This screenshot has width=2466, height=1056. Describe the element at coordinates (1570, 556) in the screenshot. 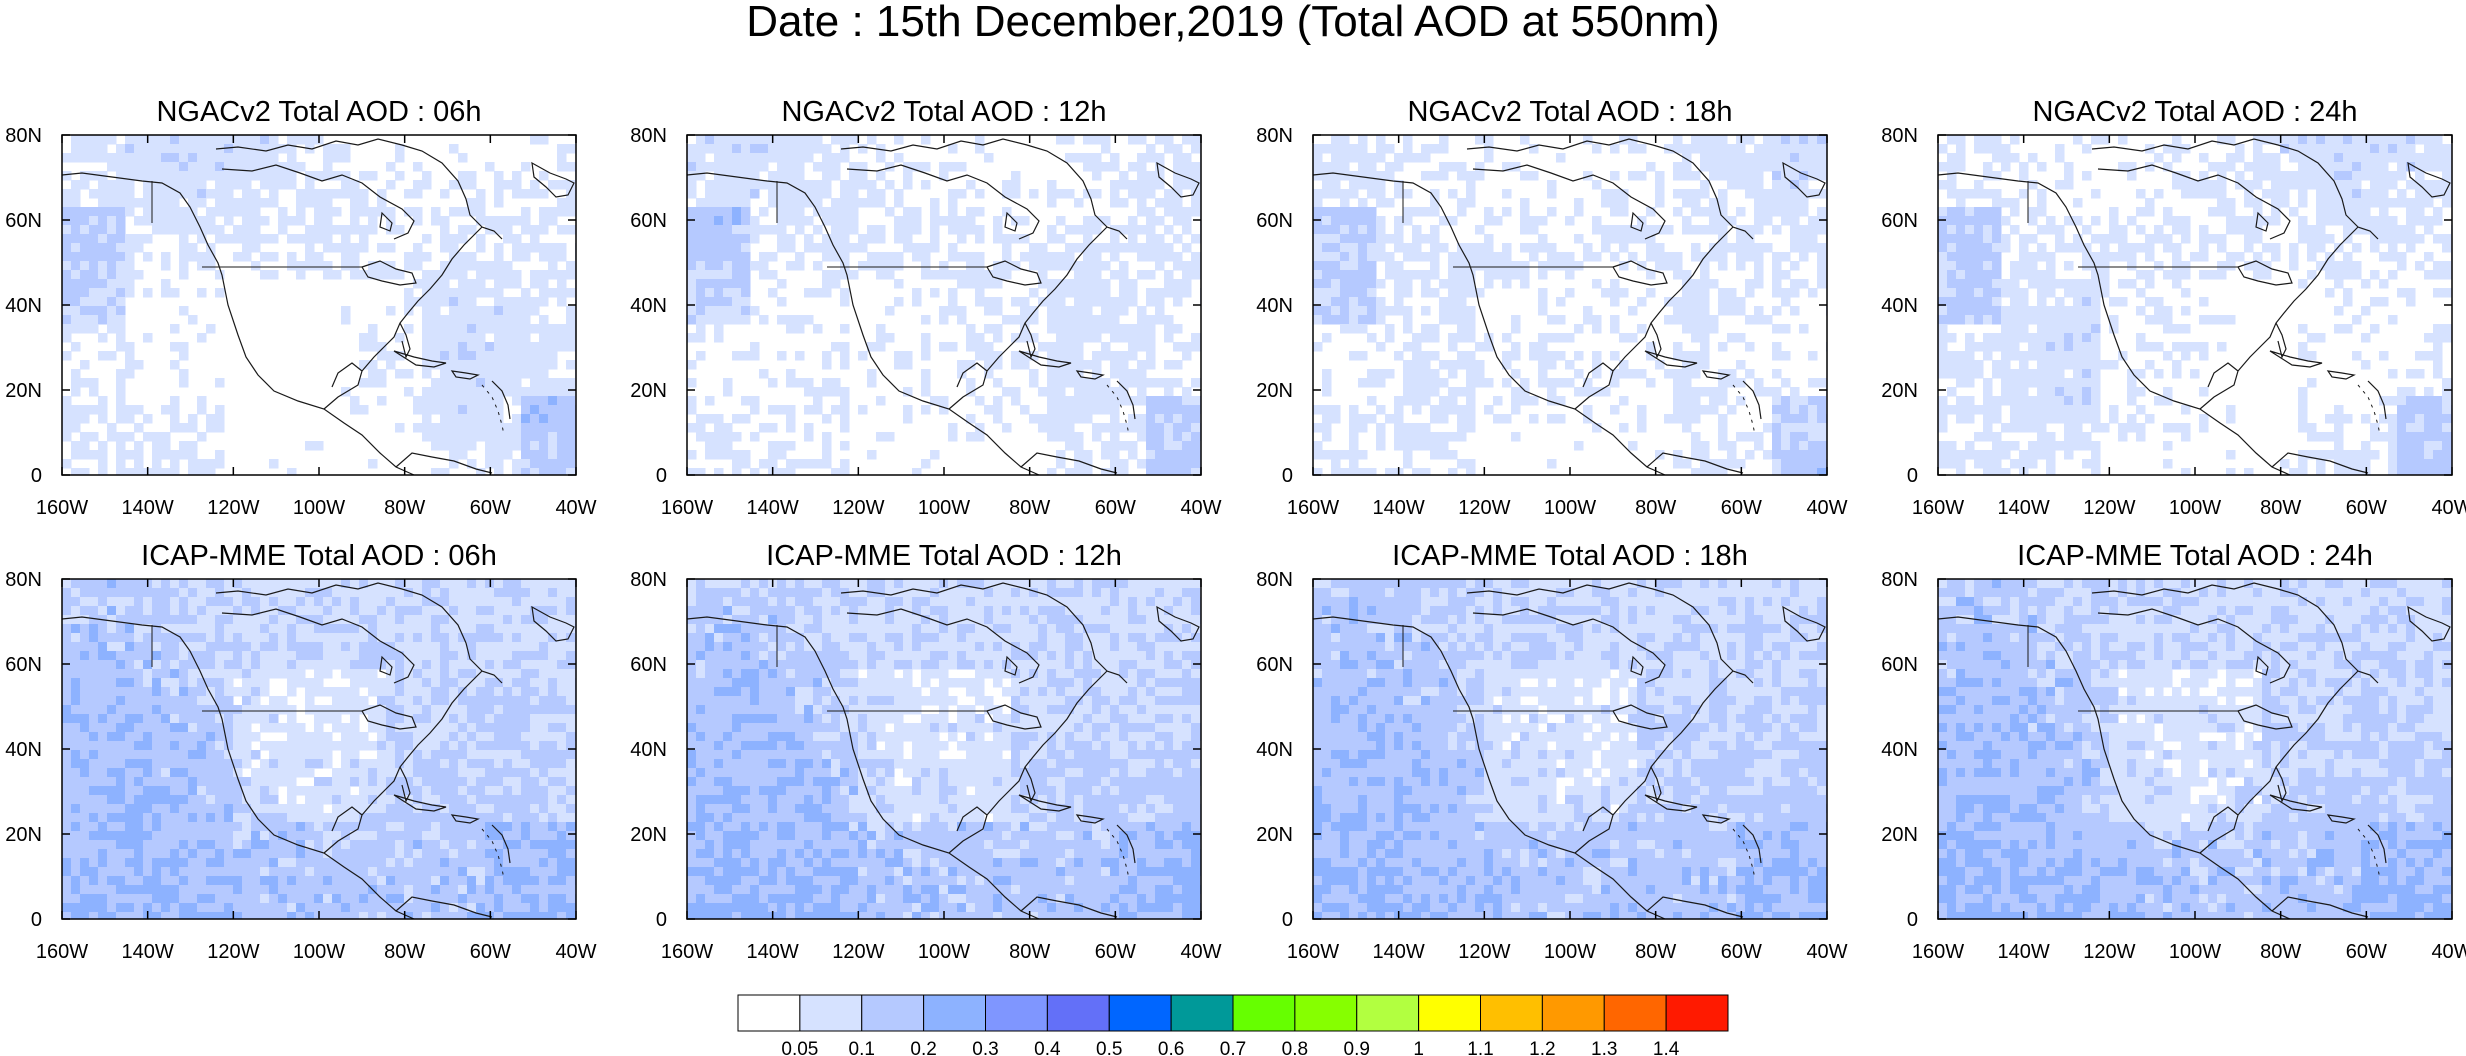

I see `panel-title: ICAP-MME Total AOD : 18h` at that location.